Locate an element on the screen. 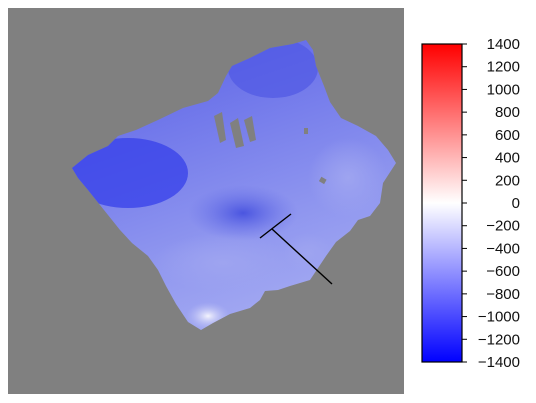 This screenshot has width=536, height=403. colorbar-tick-label: 200 is located at coordinates (507, 180).